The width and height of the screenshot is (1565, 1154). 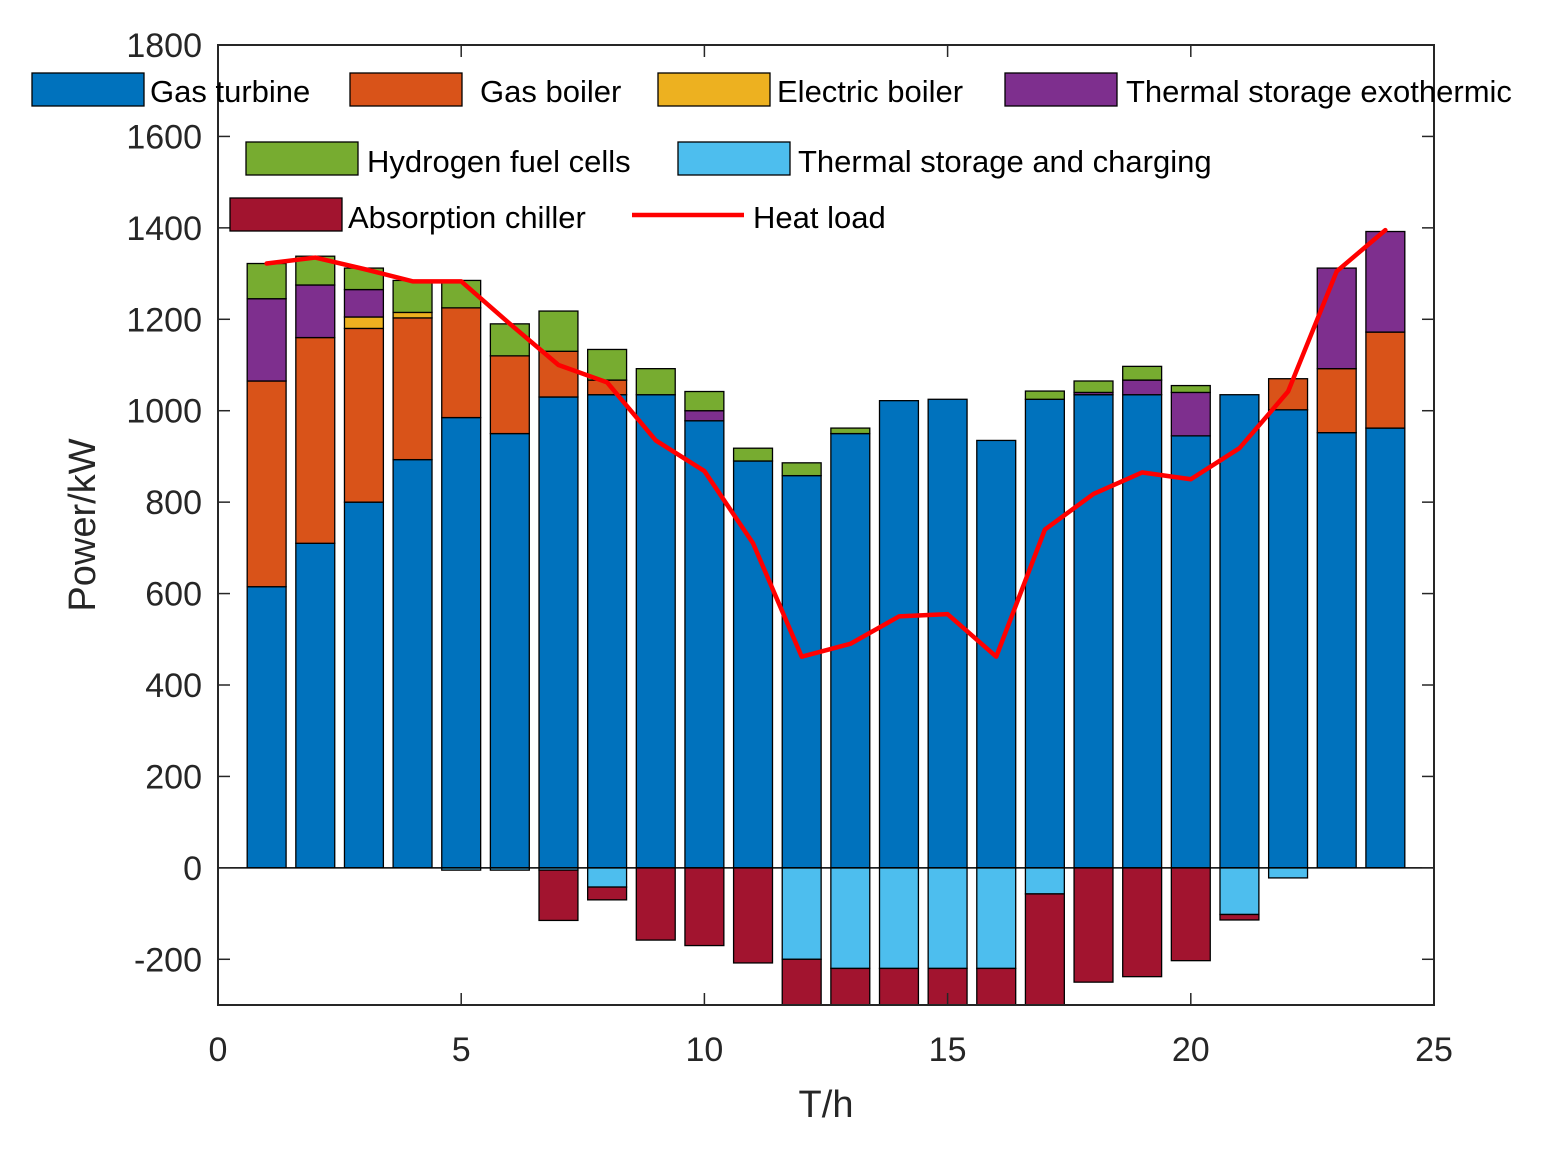 What do you see at coordinates (850, 918) in the screenshot?
I see `bar-thermal-storage-and-charging-t13` at bounding box center [850, 918].